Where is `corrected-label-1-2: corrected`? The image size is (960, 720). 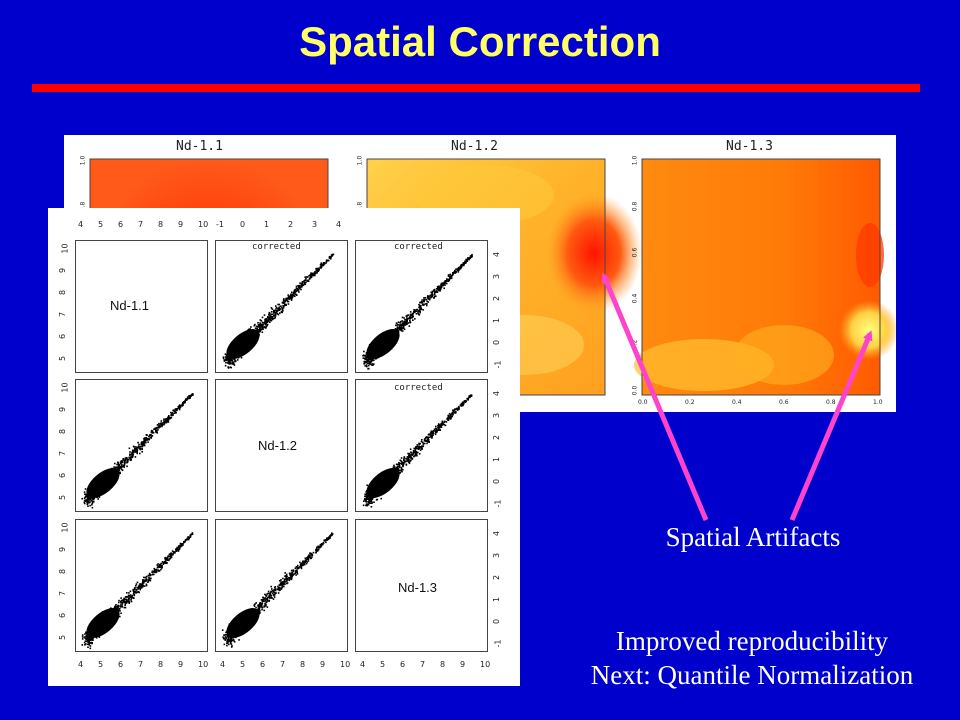 corrected-label-1-2: corrected is located at coordinates (276, 247).